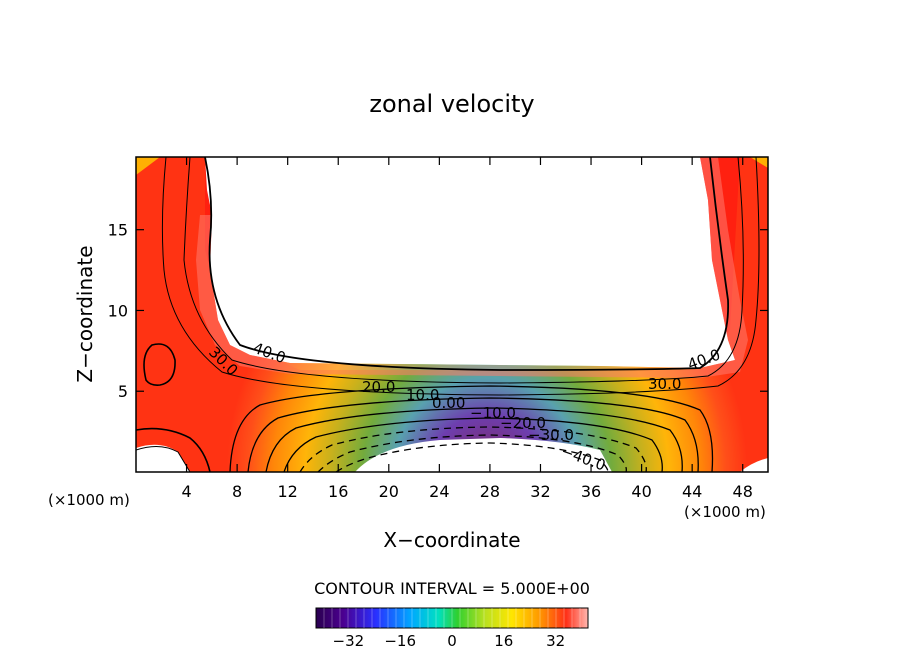 The height and width of the screenshot is (654, 904). I want to click on y-tick-label: 15, so click(118, 230).